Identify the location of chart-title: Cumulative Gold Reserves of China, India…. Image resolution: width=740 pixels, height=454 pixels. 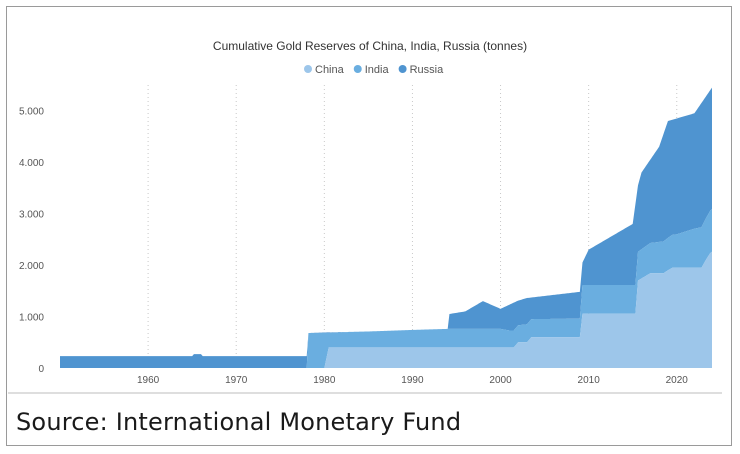
(370, 46).